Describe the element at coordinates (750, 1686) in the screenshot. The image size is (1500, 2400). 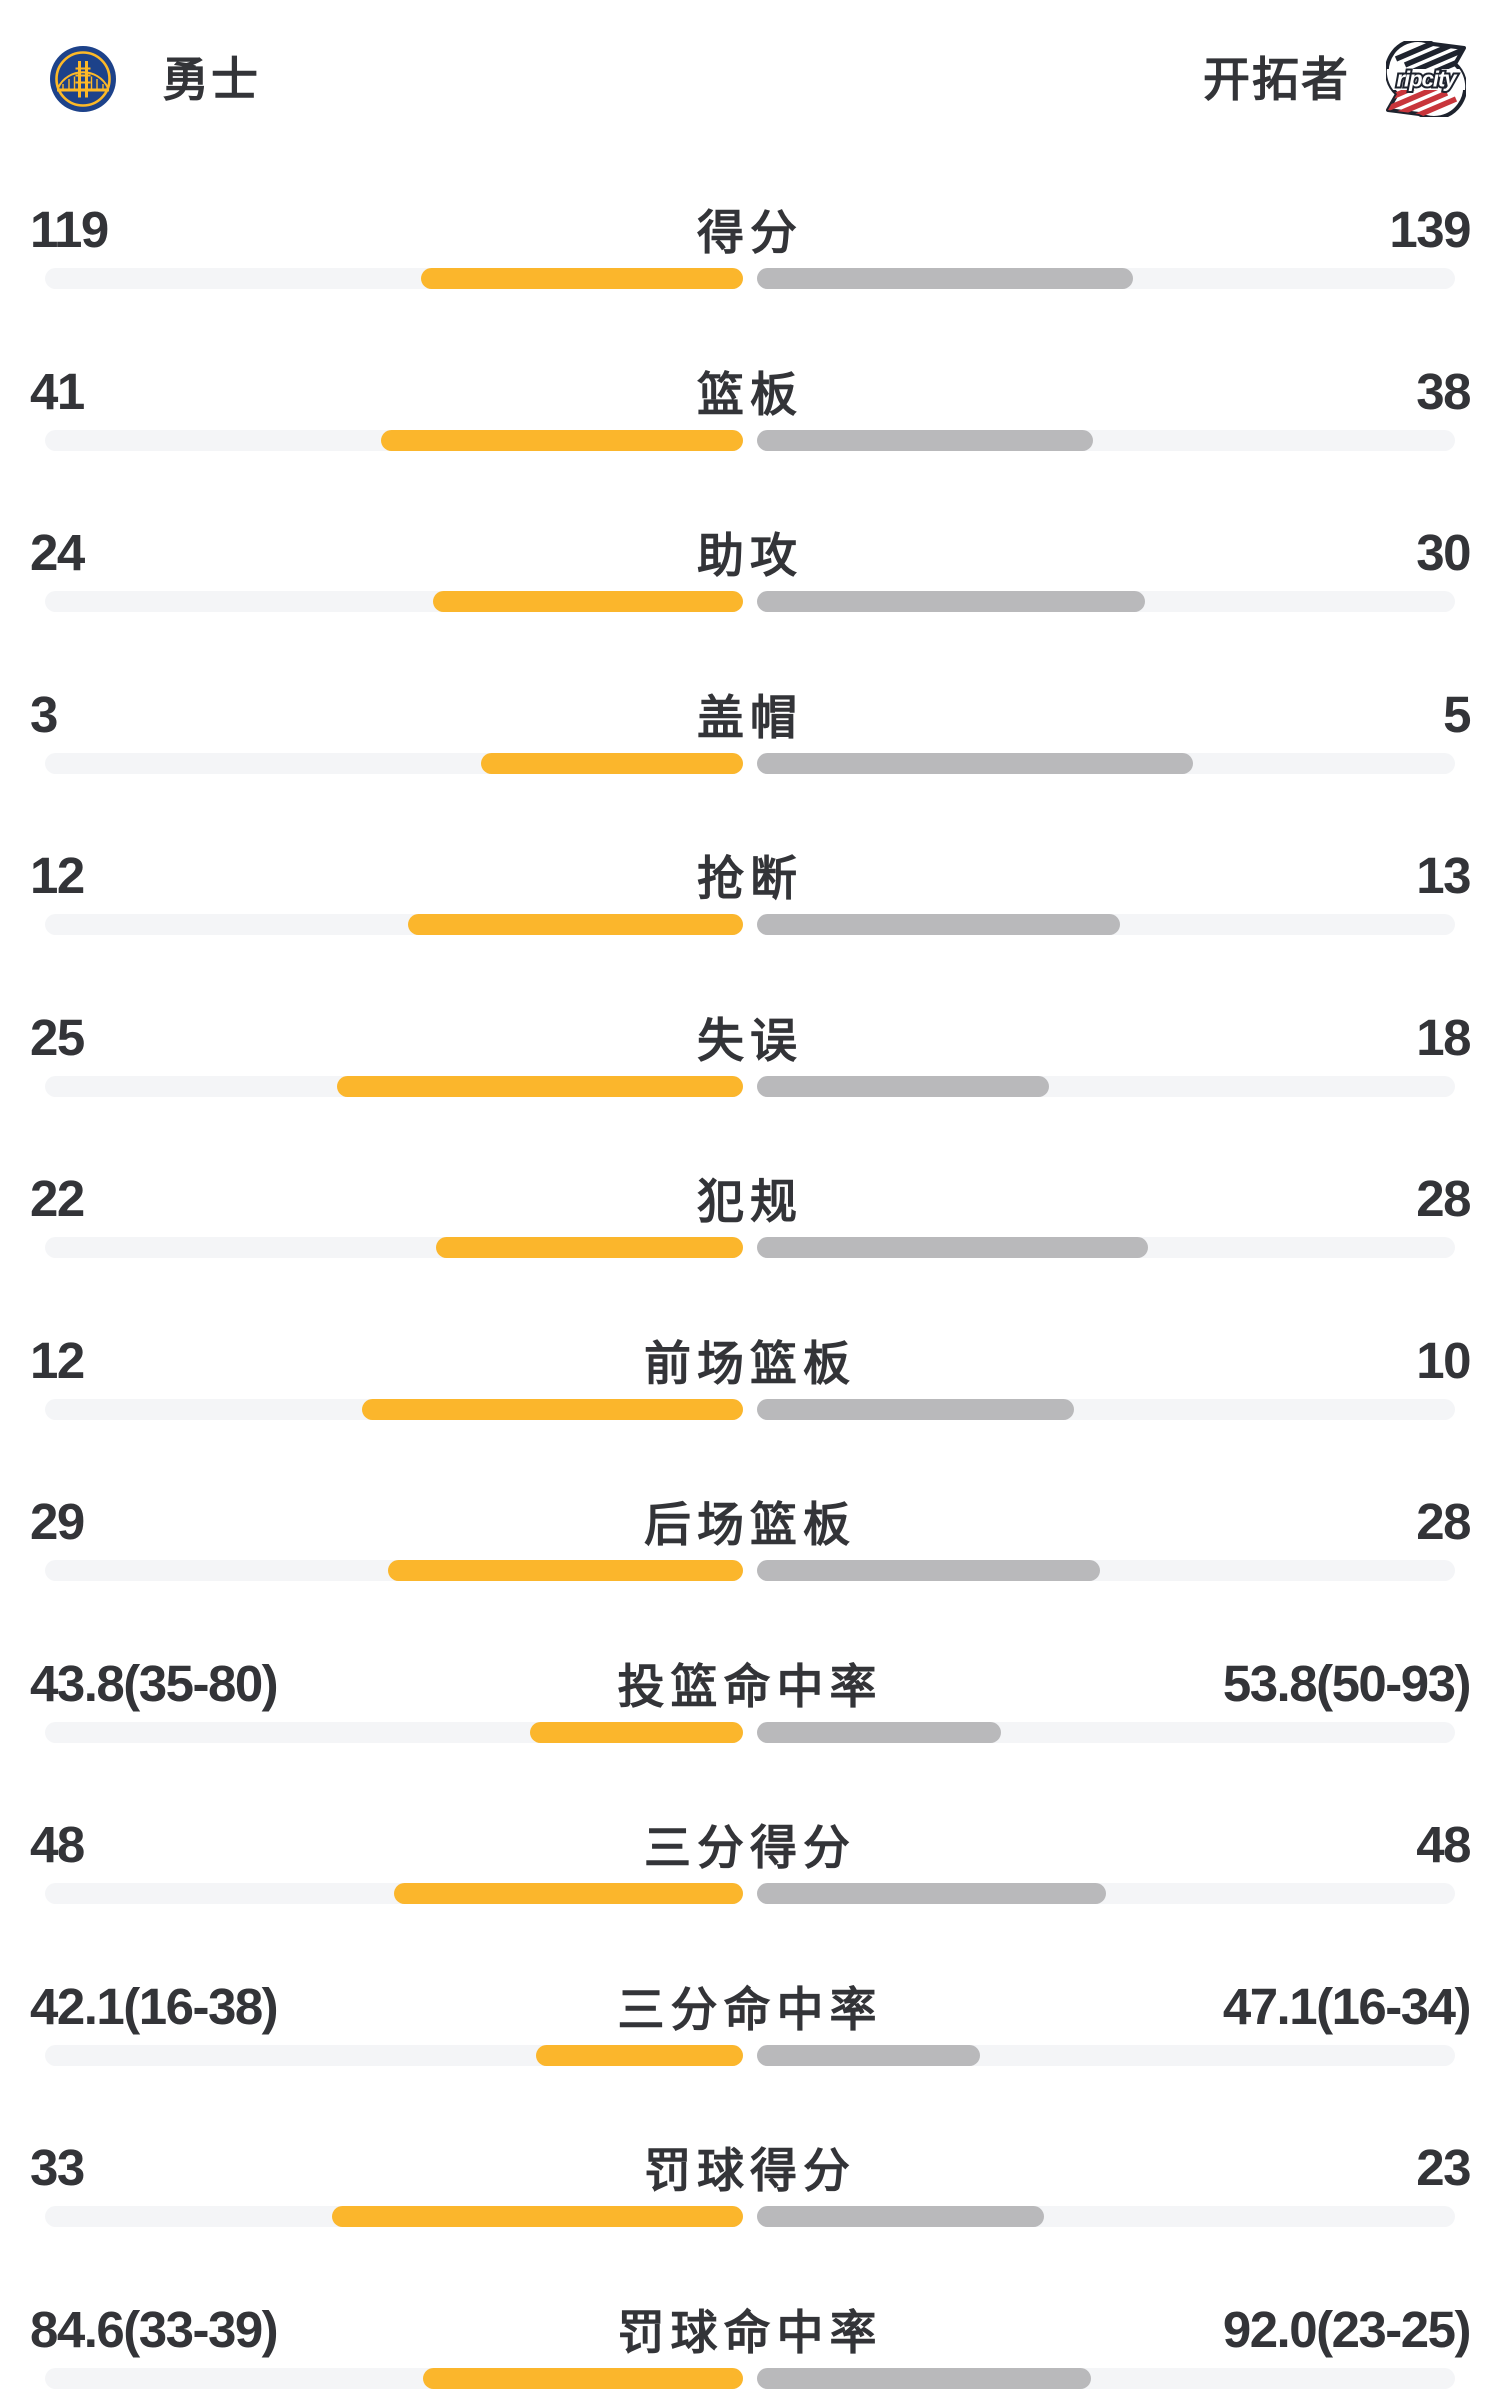
I see `stat-label: 投篮命中率` at that location.